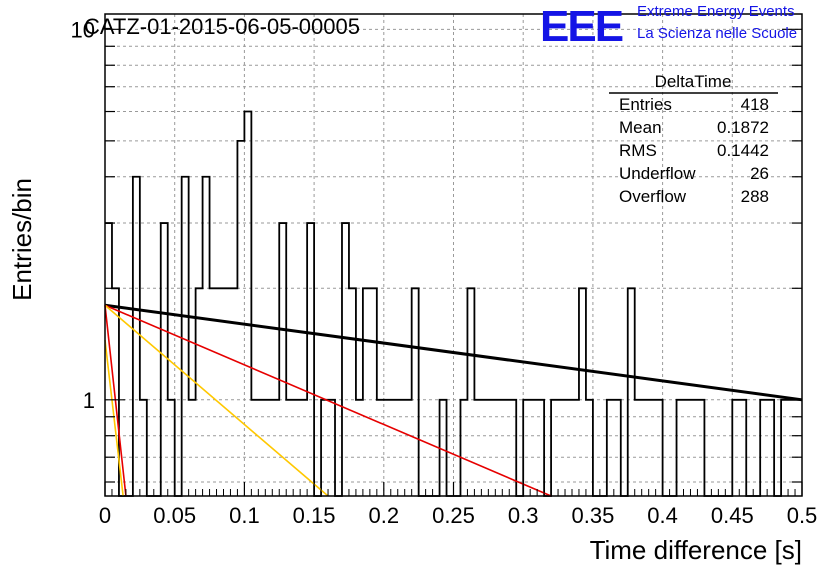  What do you see at coordinates (755, 104) in the screenshot?
I see `stats-value: 418` at bounding box center [755, 104].